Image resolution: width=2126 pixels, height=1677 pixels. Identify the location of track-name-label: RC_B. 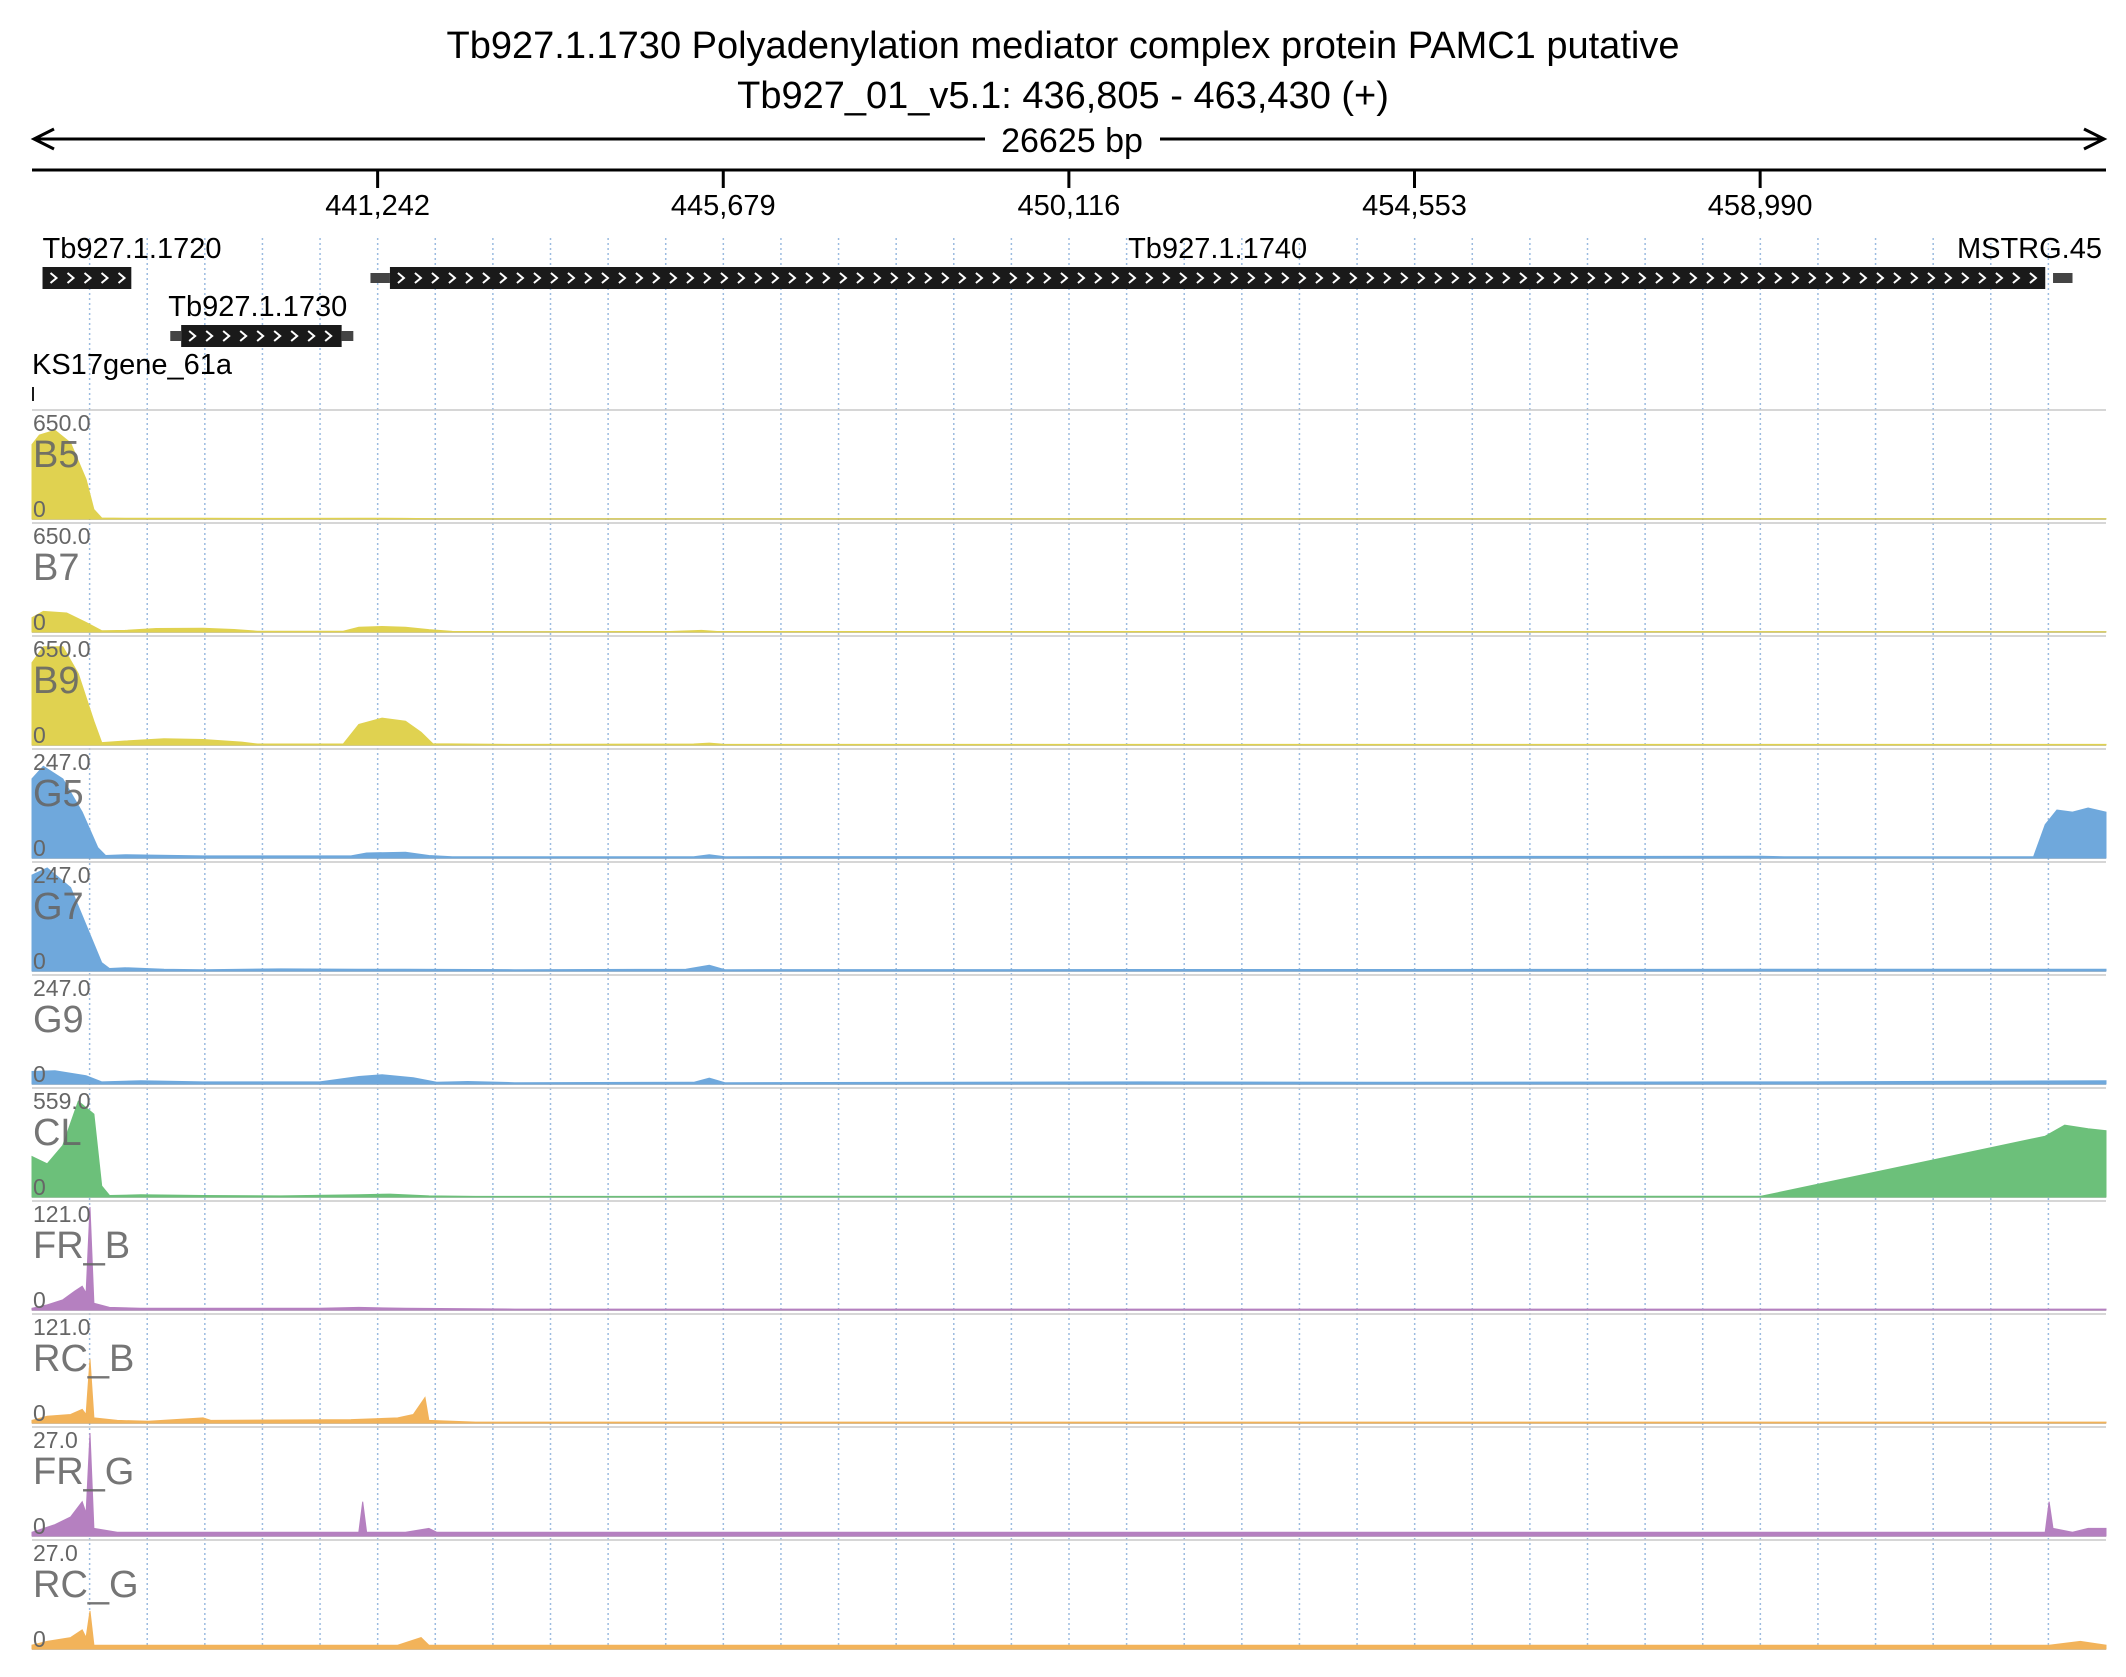
(83, 1359).